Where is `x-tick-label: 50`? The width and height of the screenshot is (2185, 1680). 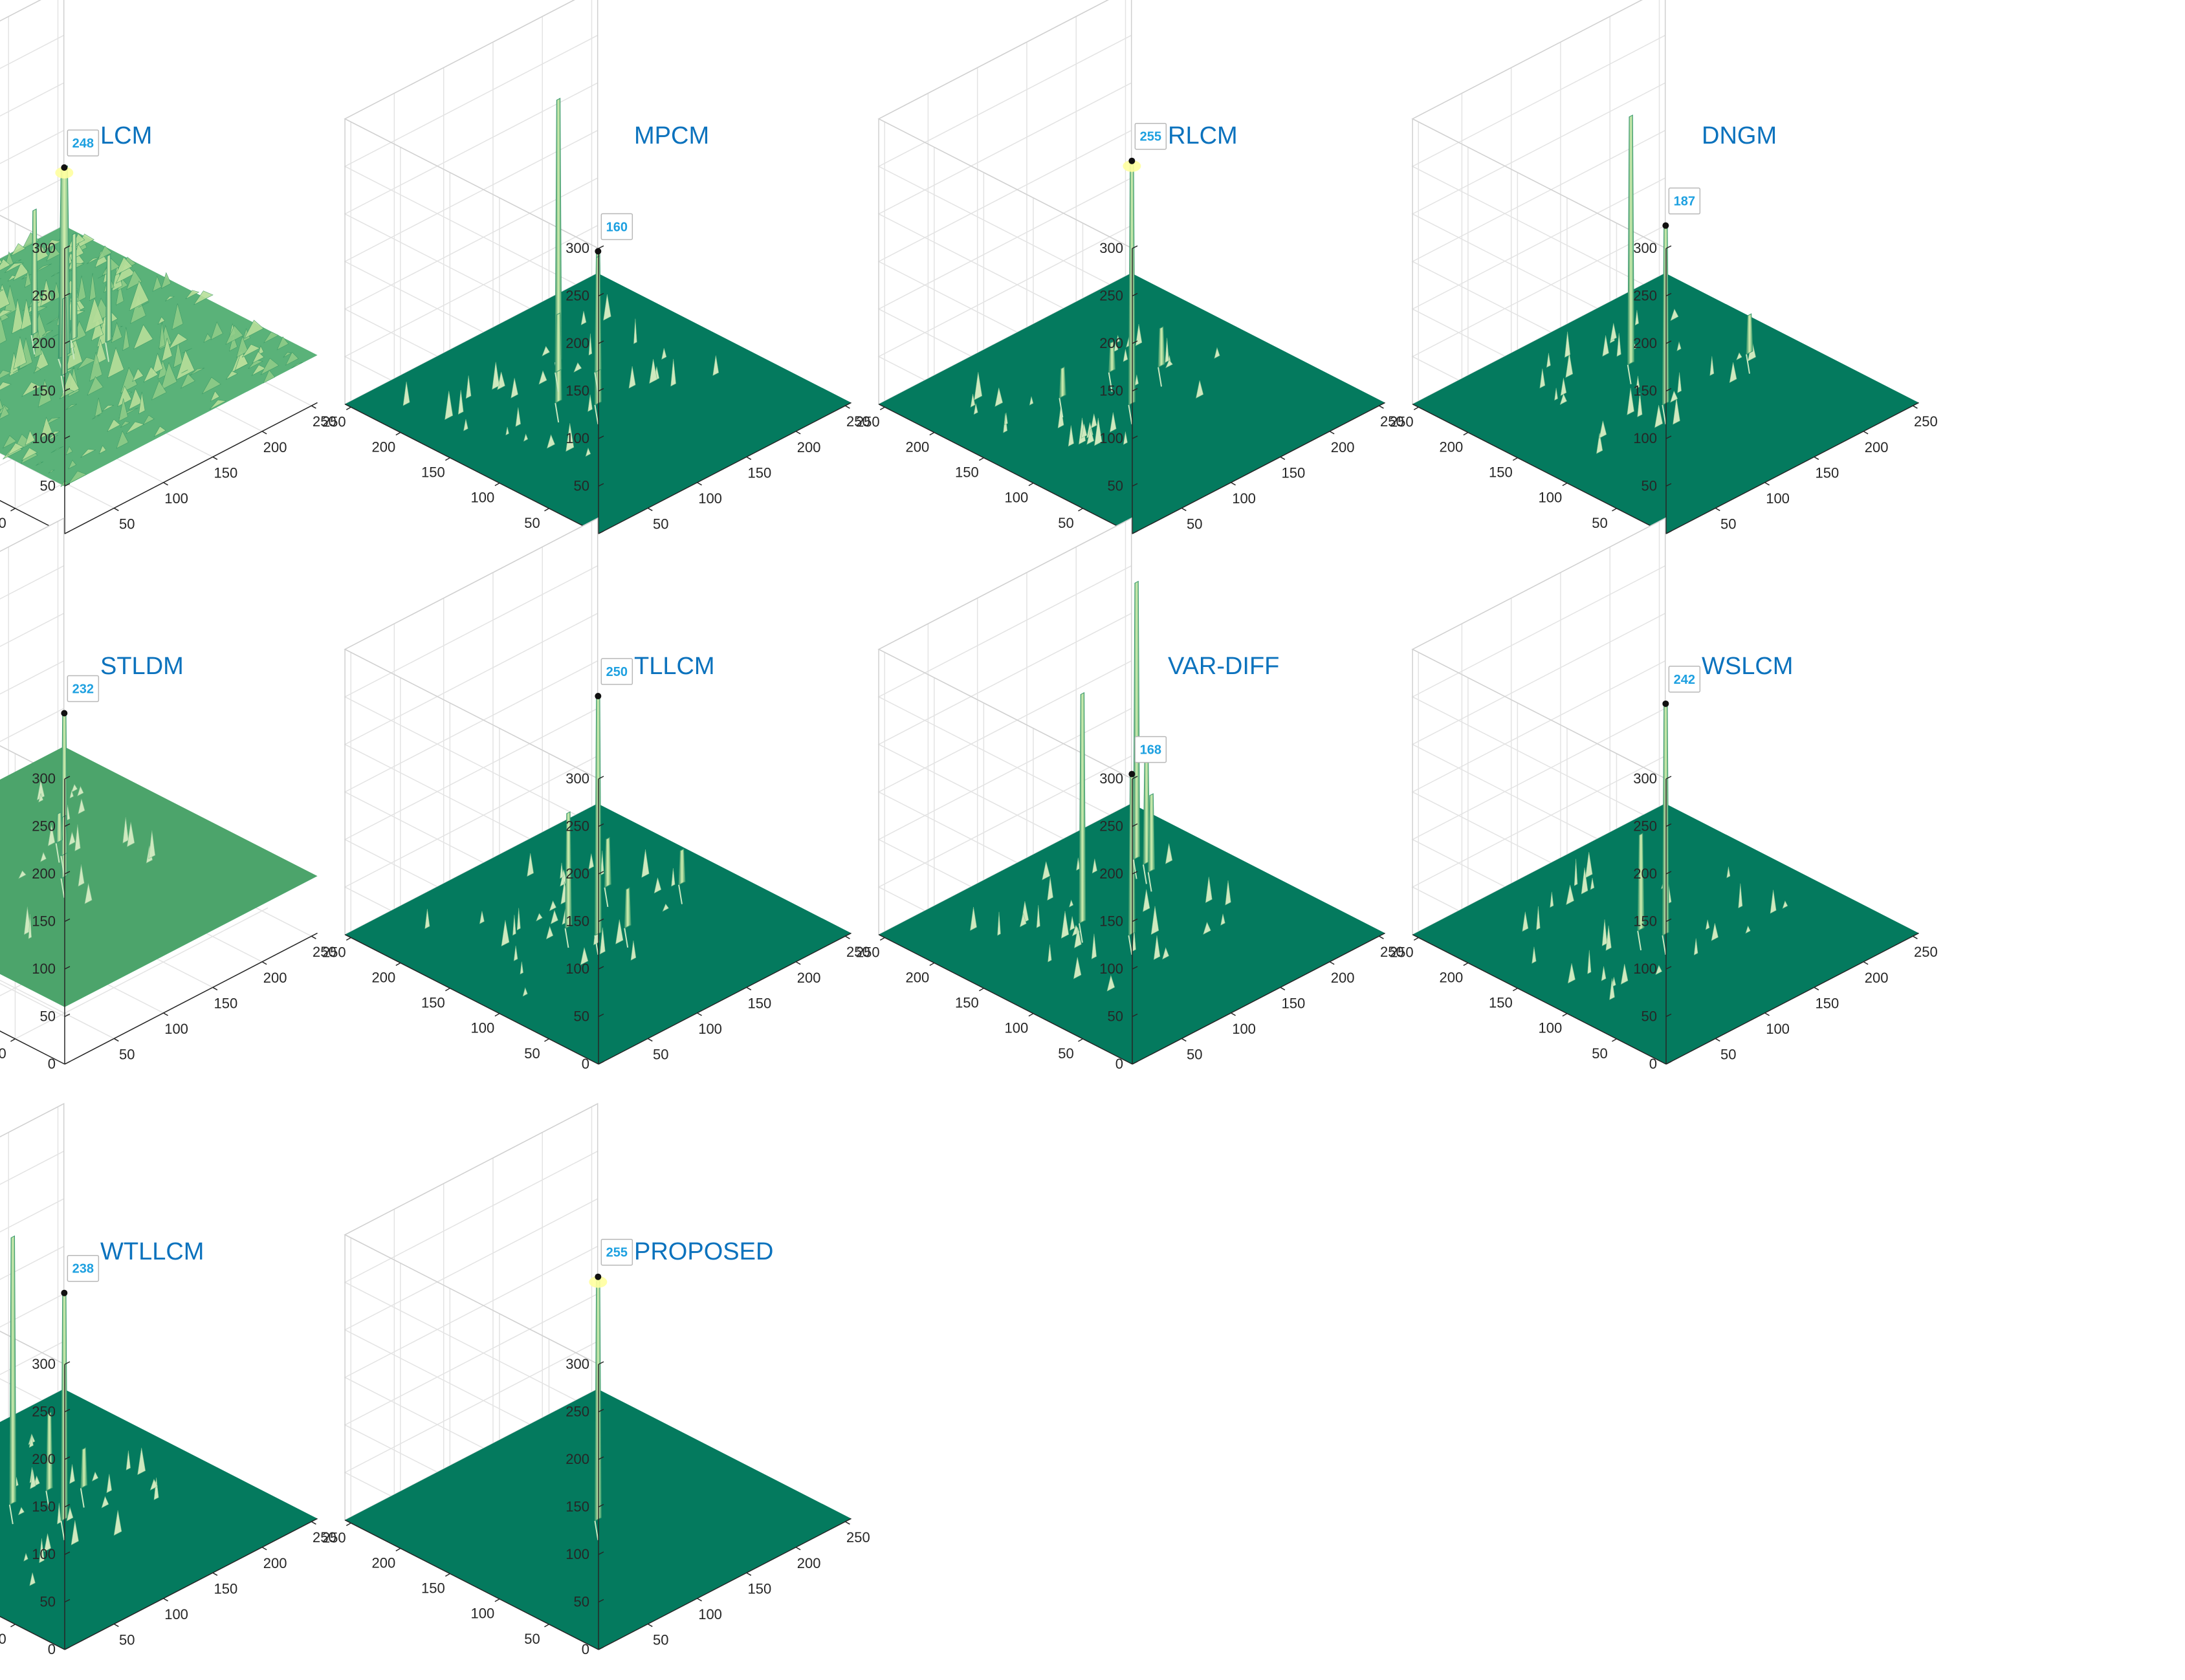 x-tick-label: 50 is located at coordinates (660, 1639).